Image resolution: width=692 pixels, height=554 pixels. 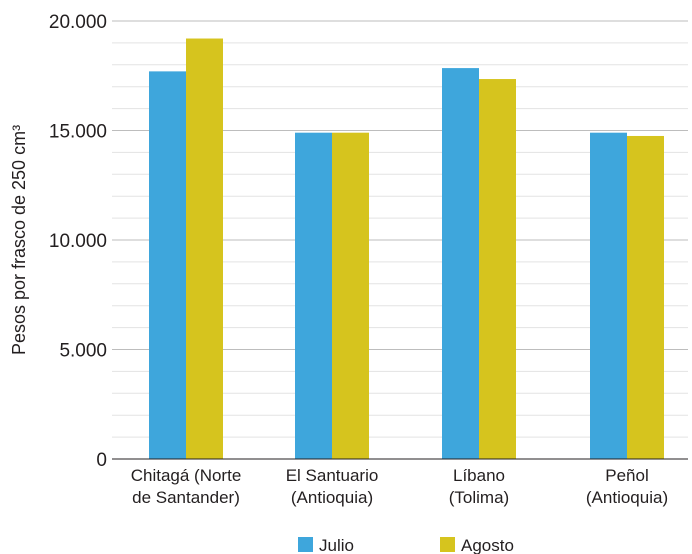 What do you see at coordinates (186, 497) in the screenshot?
I see `x-category-label: de Santander)` at bounding box center [186, 497].